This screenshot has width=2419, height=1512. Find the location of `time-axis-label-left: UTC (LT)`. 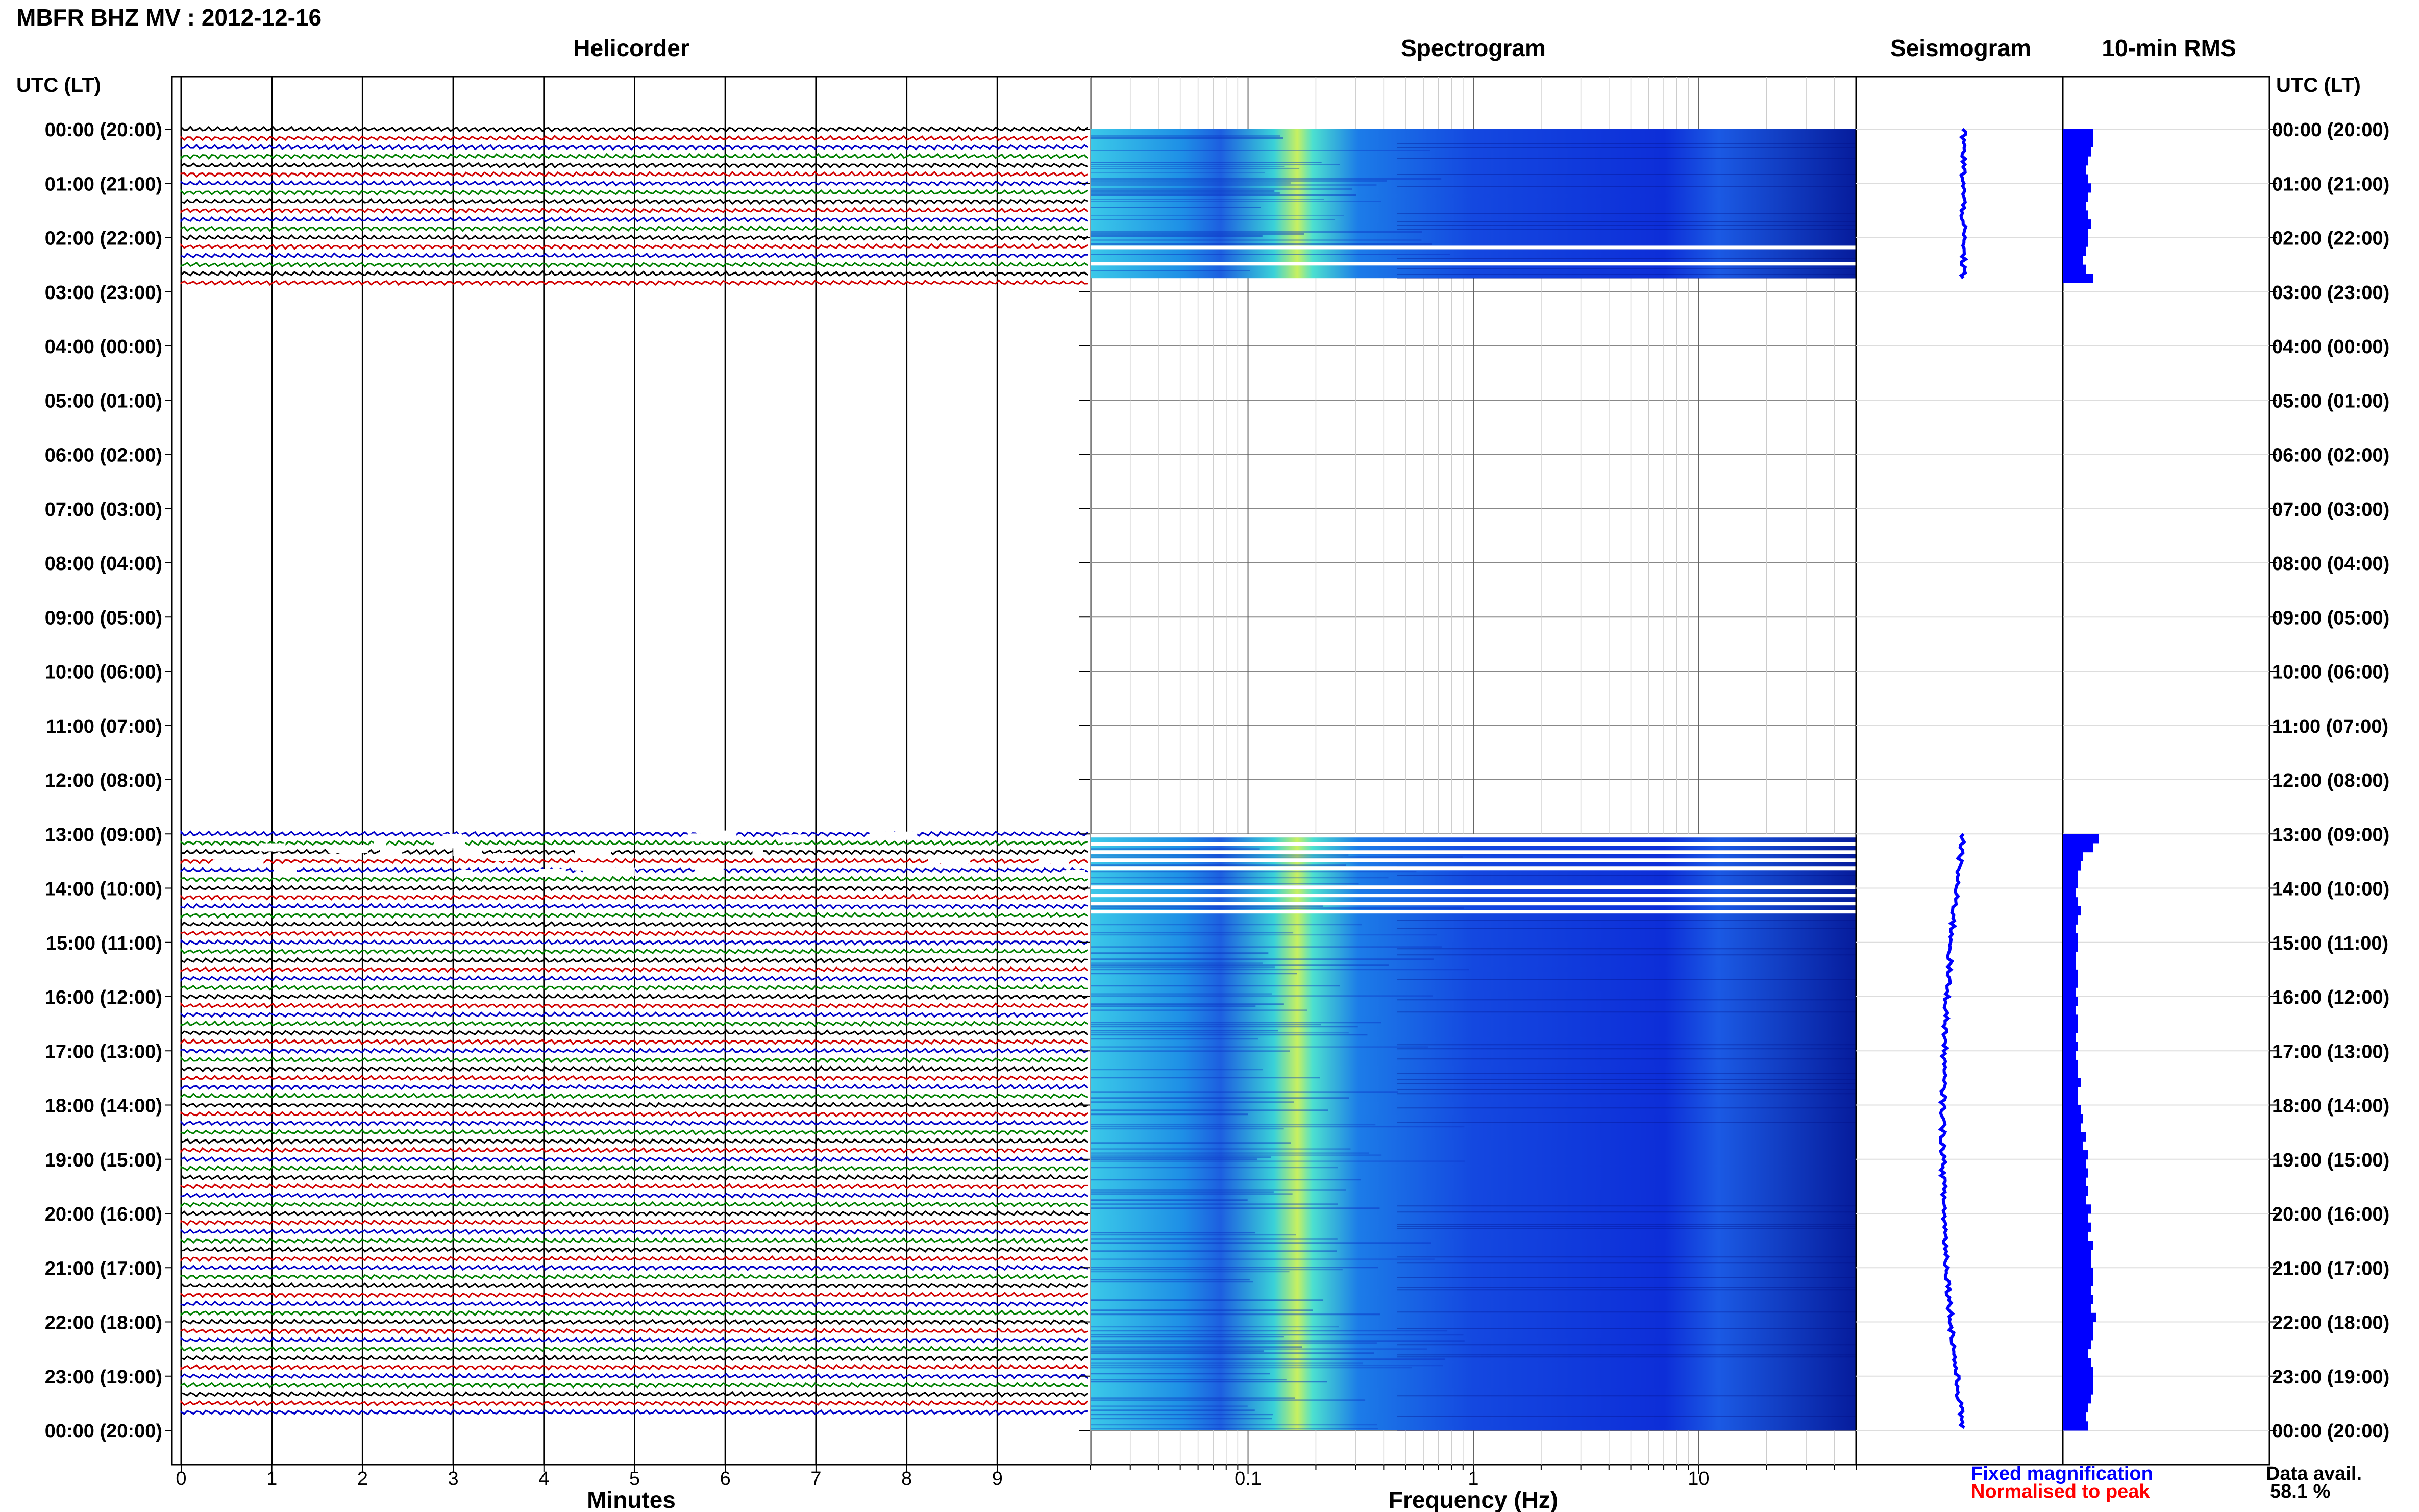

time-axis-label-left: UTC (LT) is located at coordinates (58, 85).